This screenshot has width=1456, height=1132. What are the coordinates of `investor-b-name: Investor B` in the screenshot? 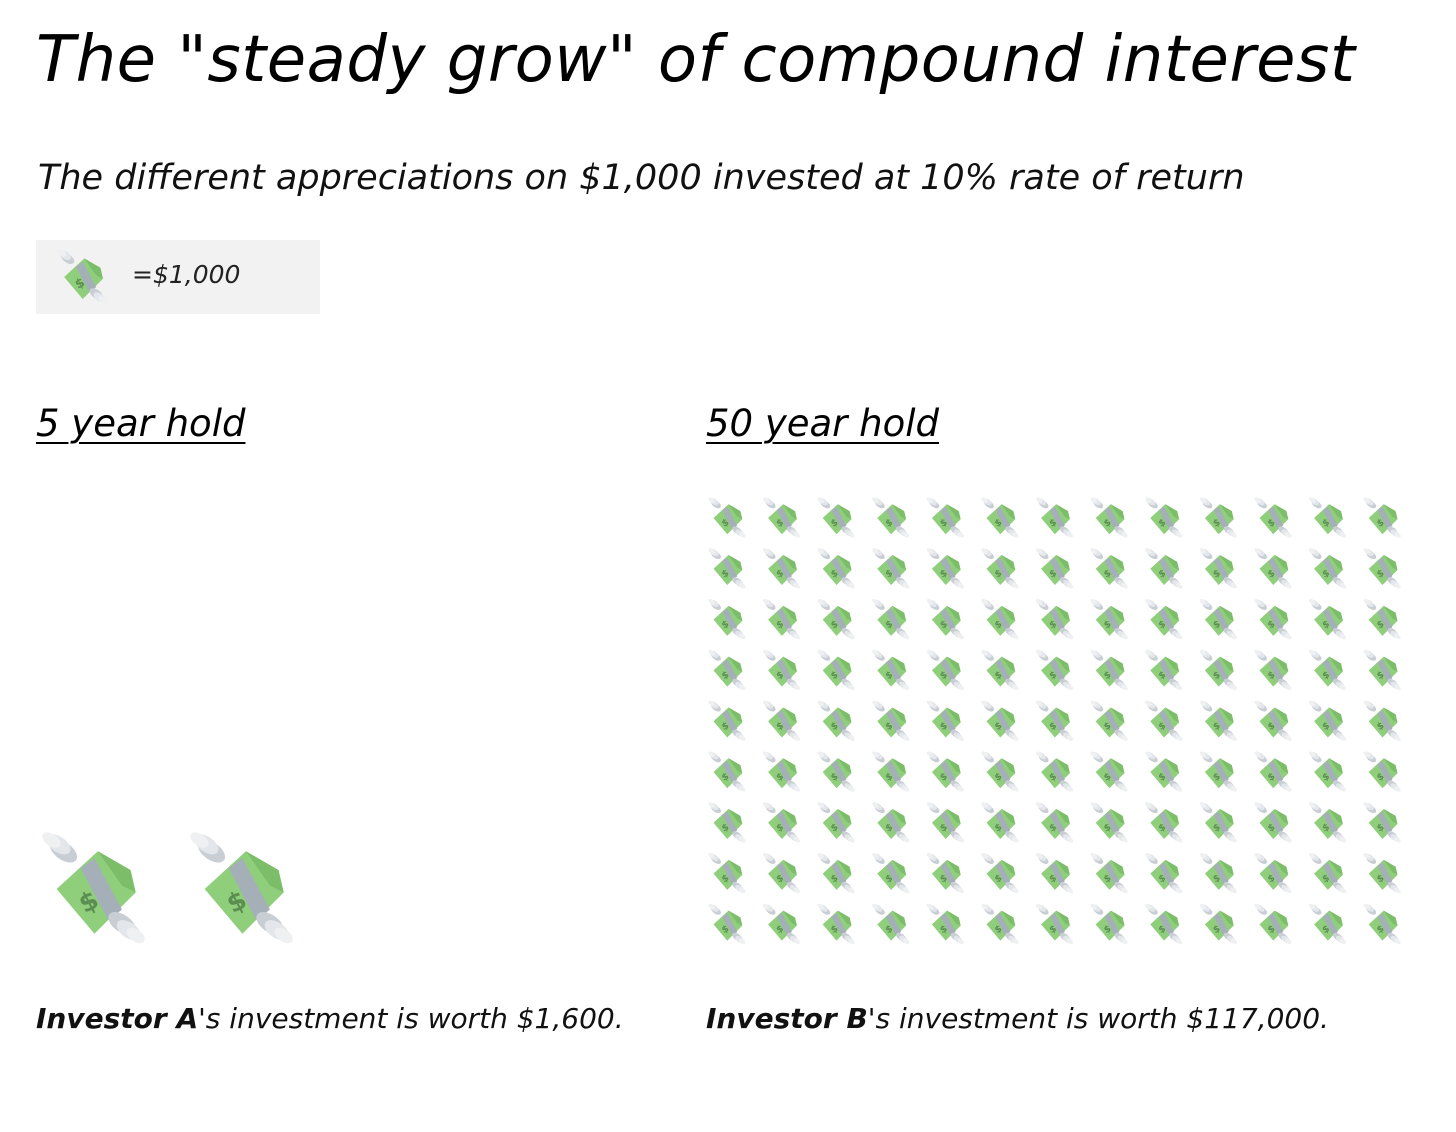 It's located at (787, 1018).